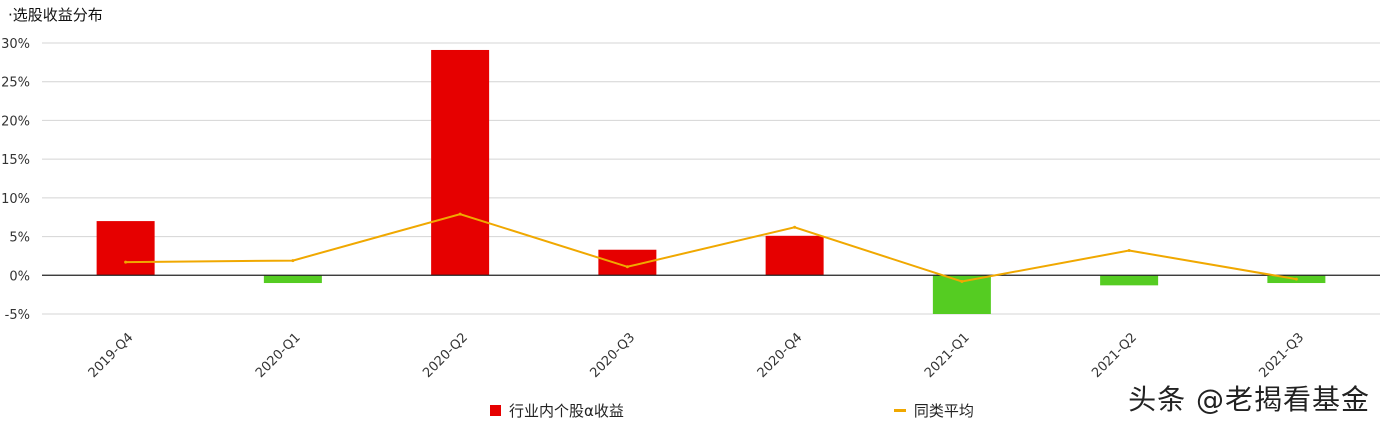  I want to click on y-tick-label: 25%, so click(15, 83).